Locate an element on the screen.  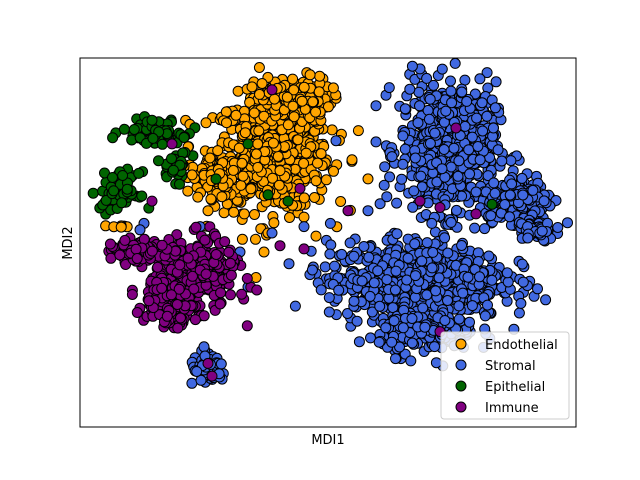
legend-label-stromal: Stromal is located at coordinates (510, 366).